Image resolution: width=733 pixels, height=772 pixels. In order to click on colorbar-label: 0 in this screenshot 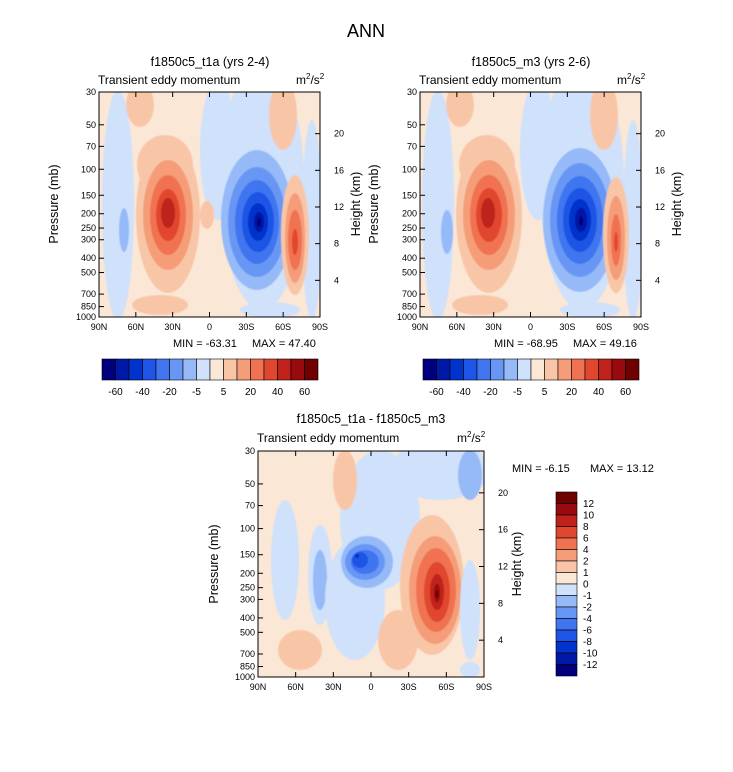, I will do `click(586, 585)`.